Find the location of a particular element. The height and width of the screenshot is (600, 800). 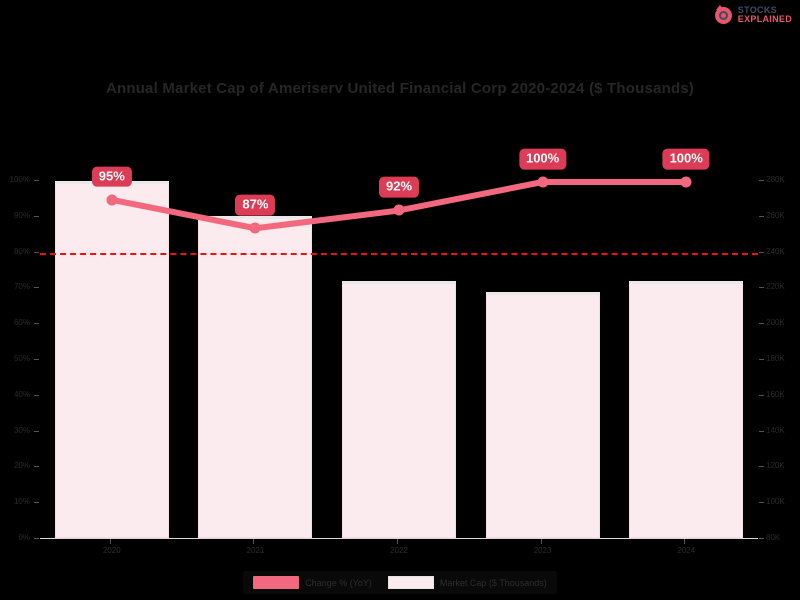

logo-text: STOCKS EXPLAINED is located at coordinates (765, 15).